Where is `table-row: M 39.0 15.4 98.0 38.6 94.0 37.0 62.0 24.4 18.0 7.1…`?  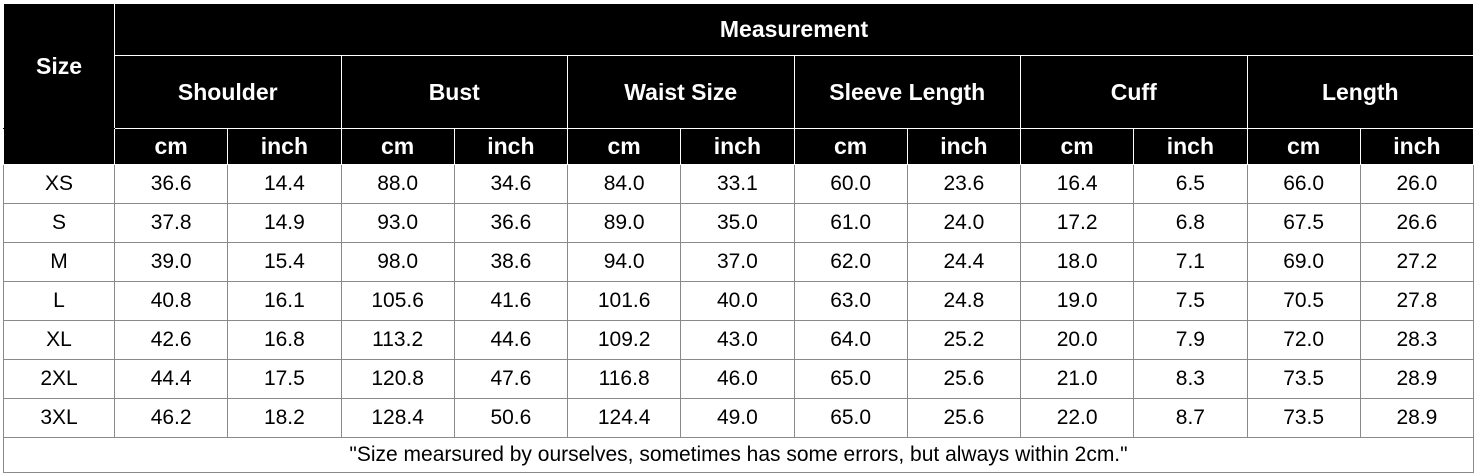 table-row: M 39.0 15.4 98.0 38.6 94.0 37.0 62.0 24.4 18.0 7.1… is located at coordinates (739, 262).